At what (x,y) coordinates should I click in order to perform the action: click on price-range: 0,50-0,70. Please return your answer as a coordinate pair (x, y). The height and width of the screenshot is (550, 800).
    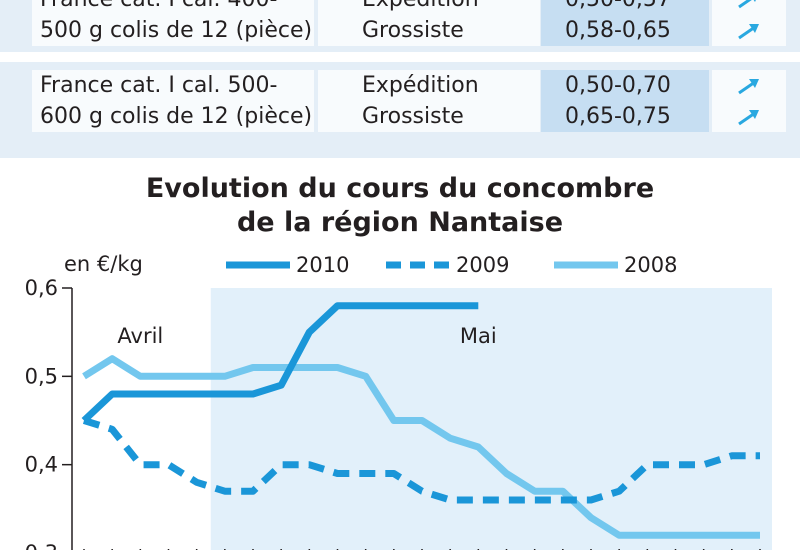
    Looking at the image, I should click on (618, 85).